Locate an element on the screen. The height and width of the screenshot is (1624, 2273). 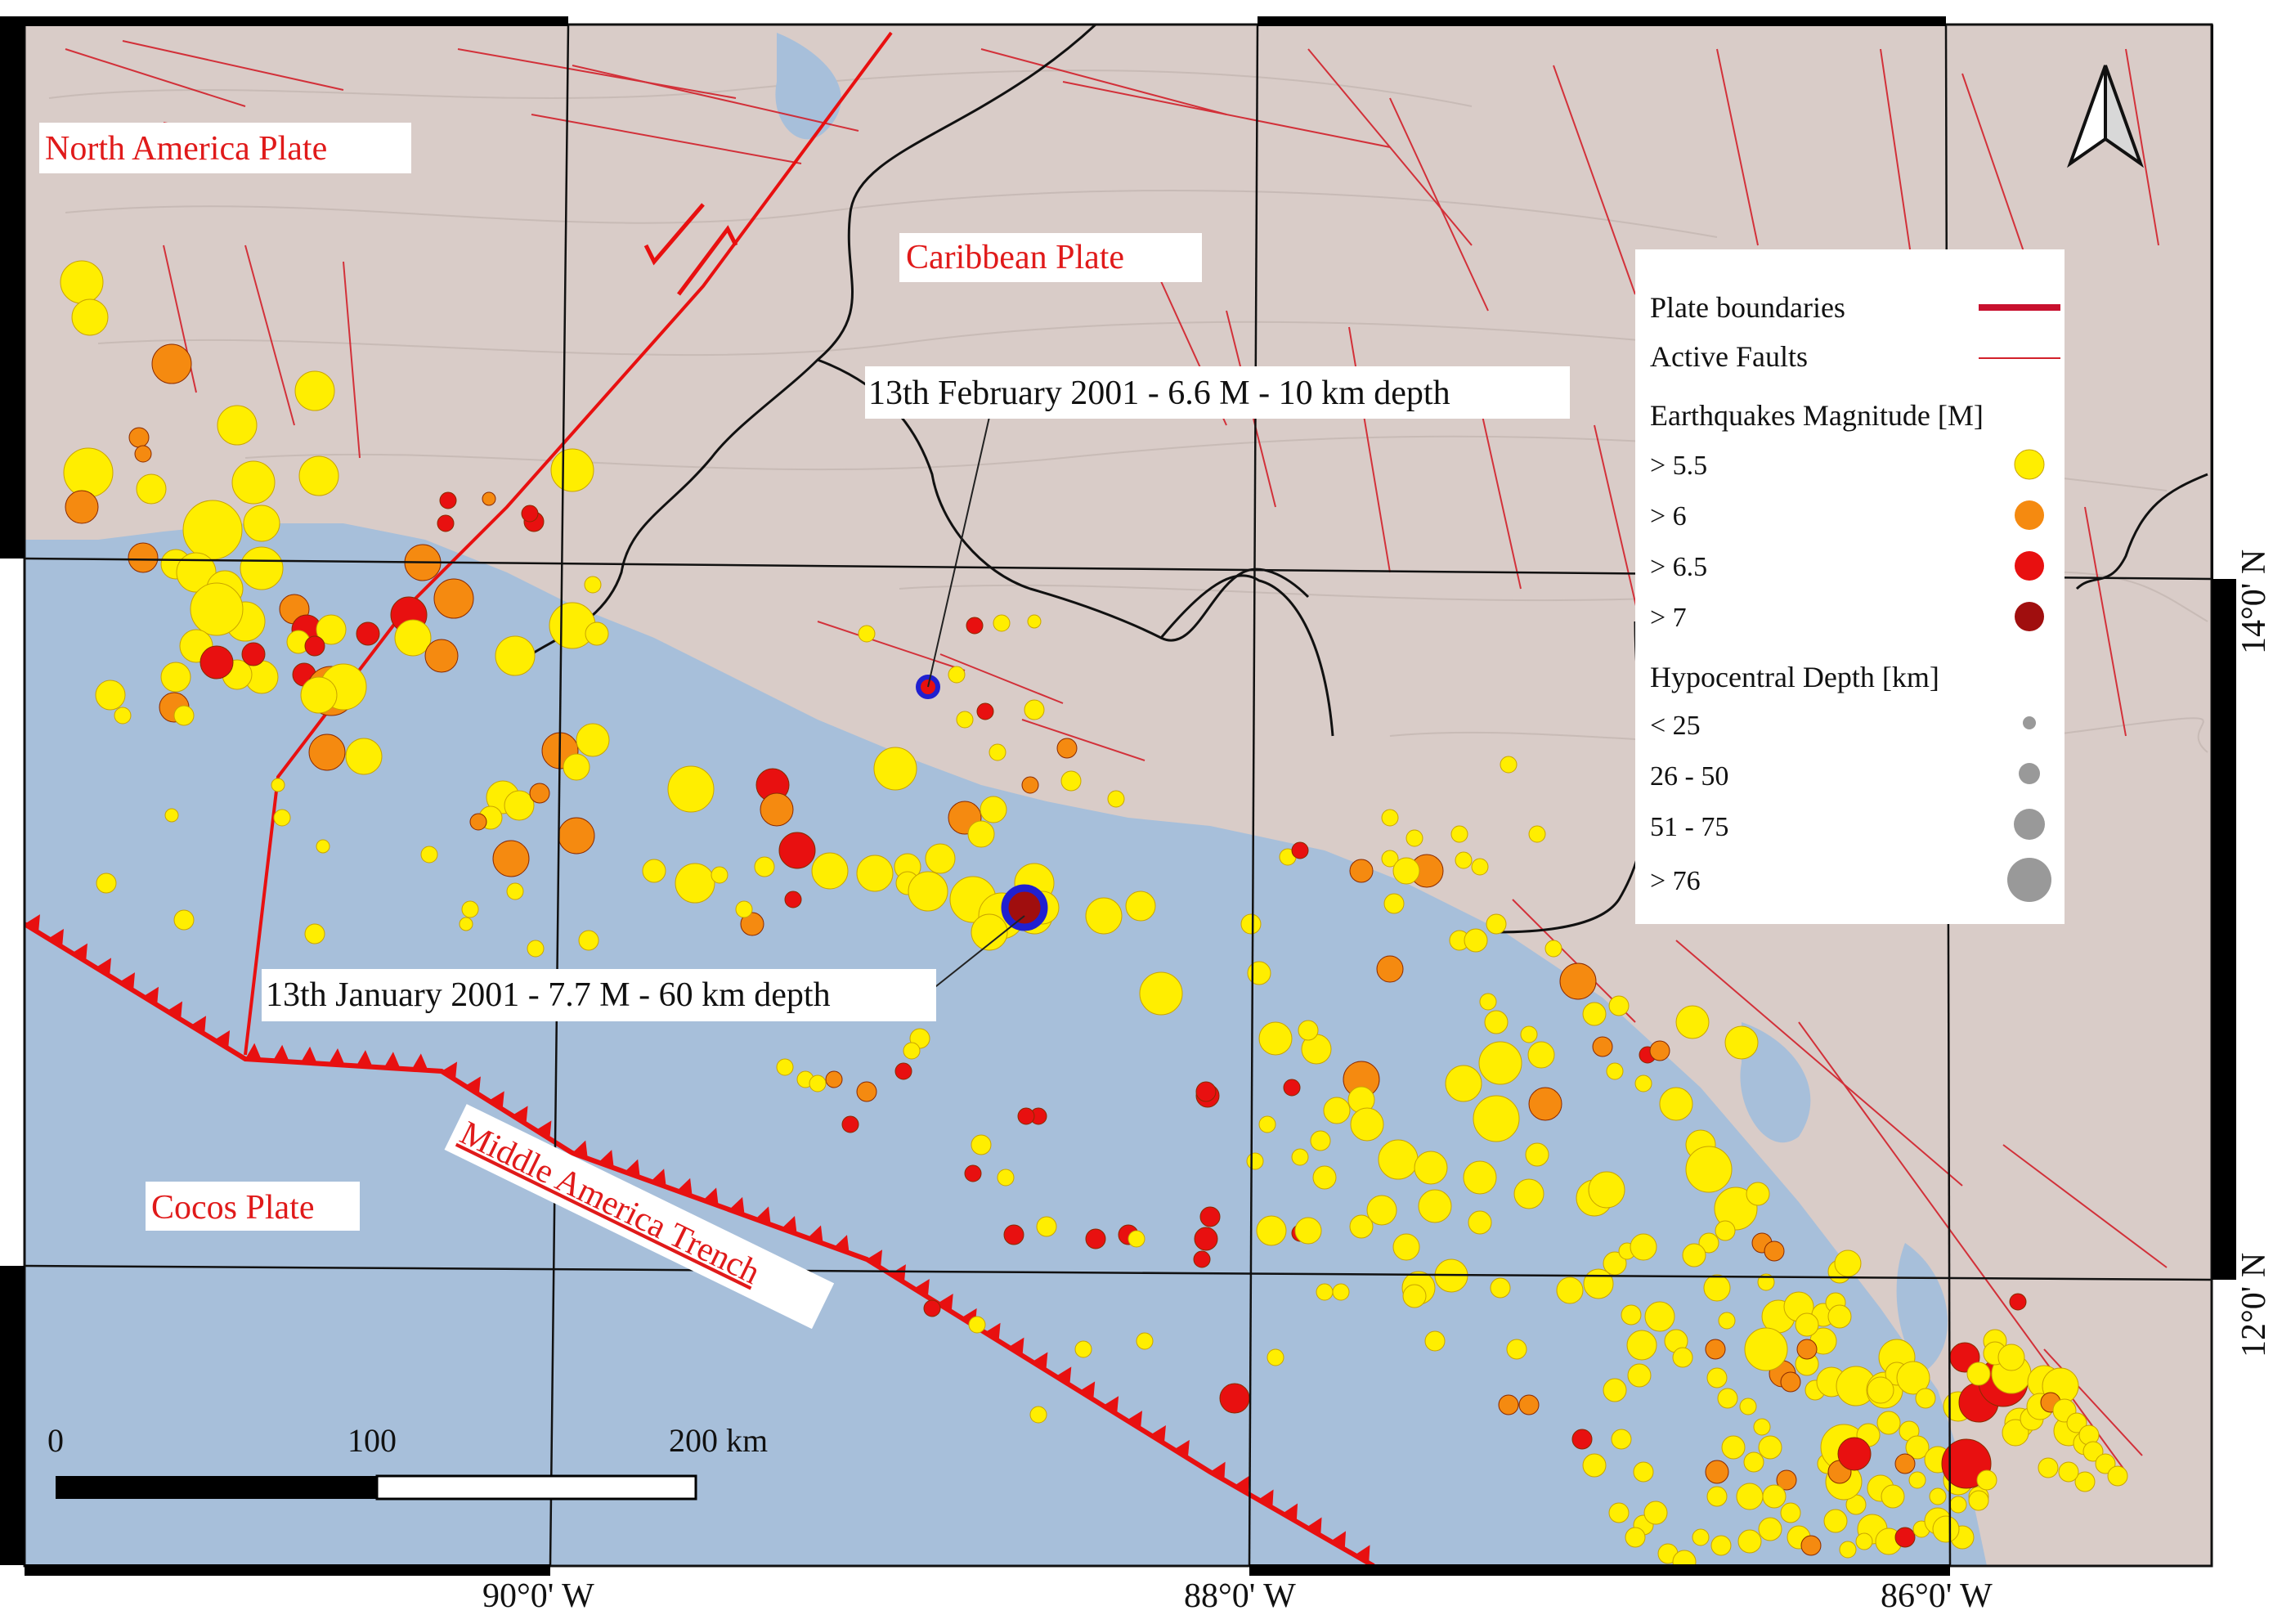
legend-depth-label: 51 - 75 is located at coordinates (1689, 827).